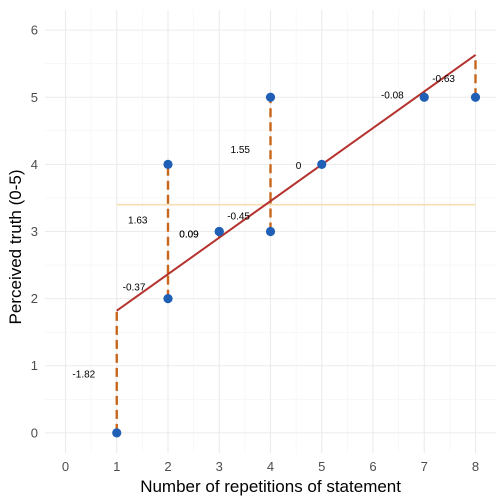  Describe the element at coordinates (219, 466) in the screenshot. I see `x-tick-label: 3` at that location.